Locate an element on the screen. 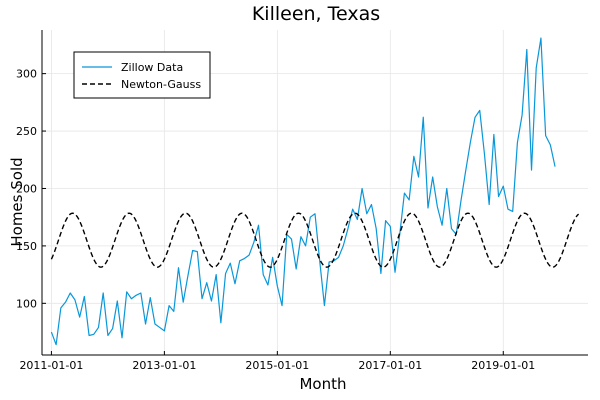 The image size is (600, 400). x-tick-label: 2011-01-01 is located at coordinates (51, 365).